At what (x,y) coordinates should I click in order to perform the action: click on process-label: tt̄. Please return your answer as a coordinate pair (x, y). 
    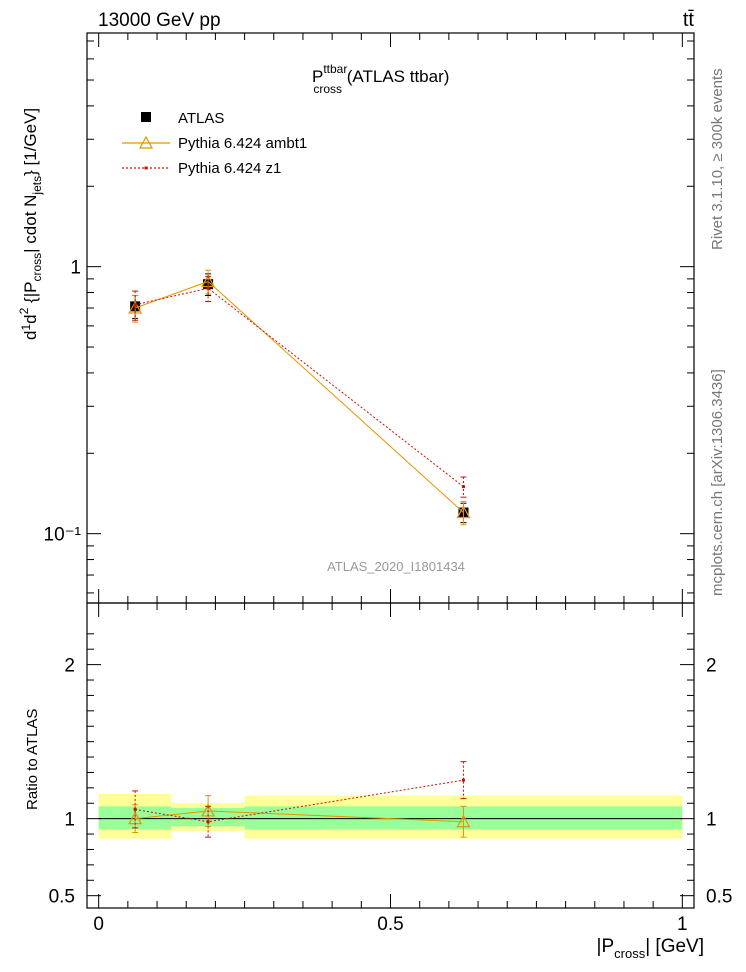
    Looking at the image, I should click on (689, 20).